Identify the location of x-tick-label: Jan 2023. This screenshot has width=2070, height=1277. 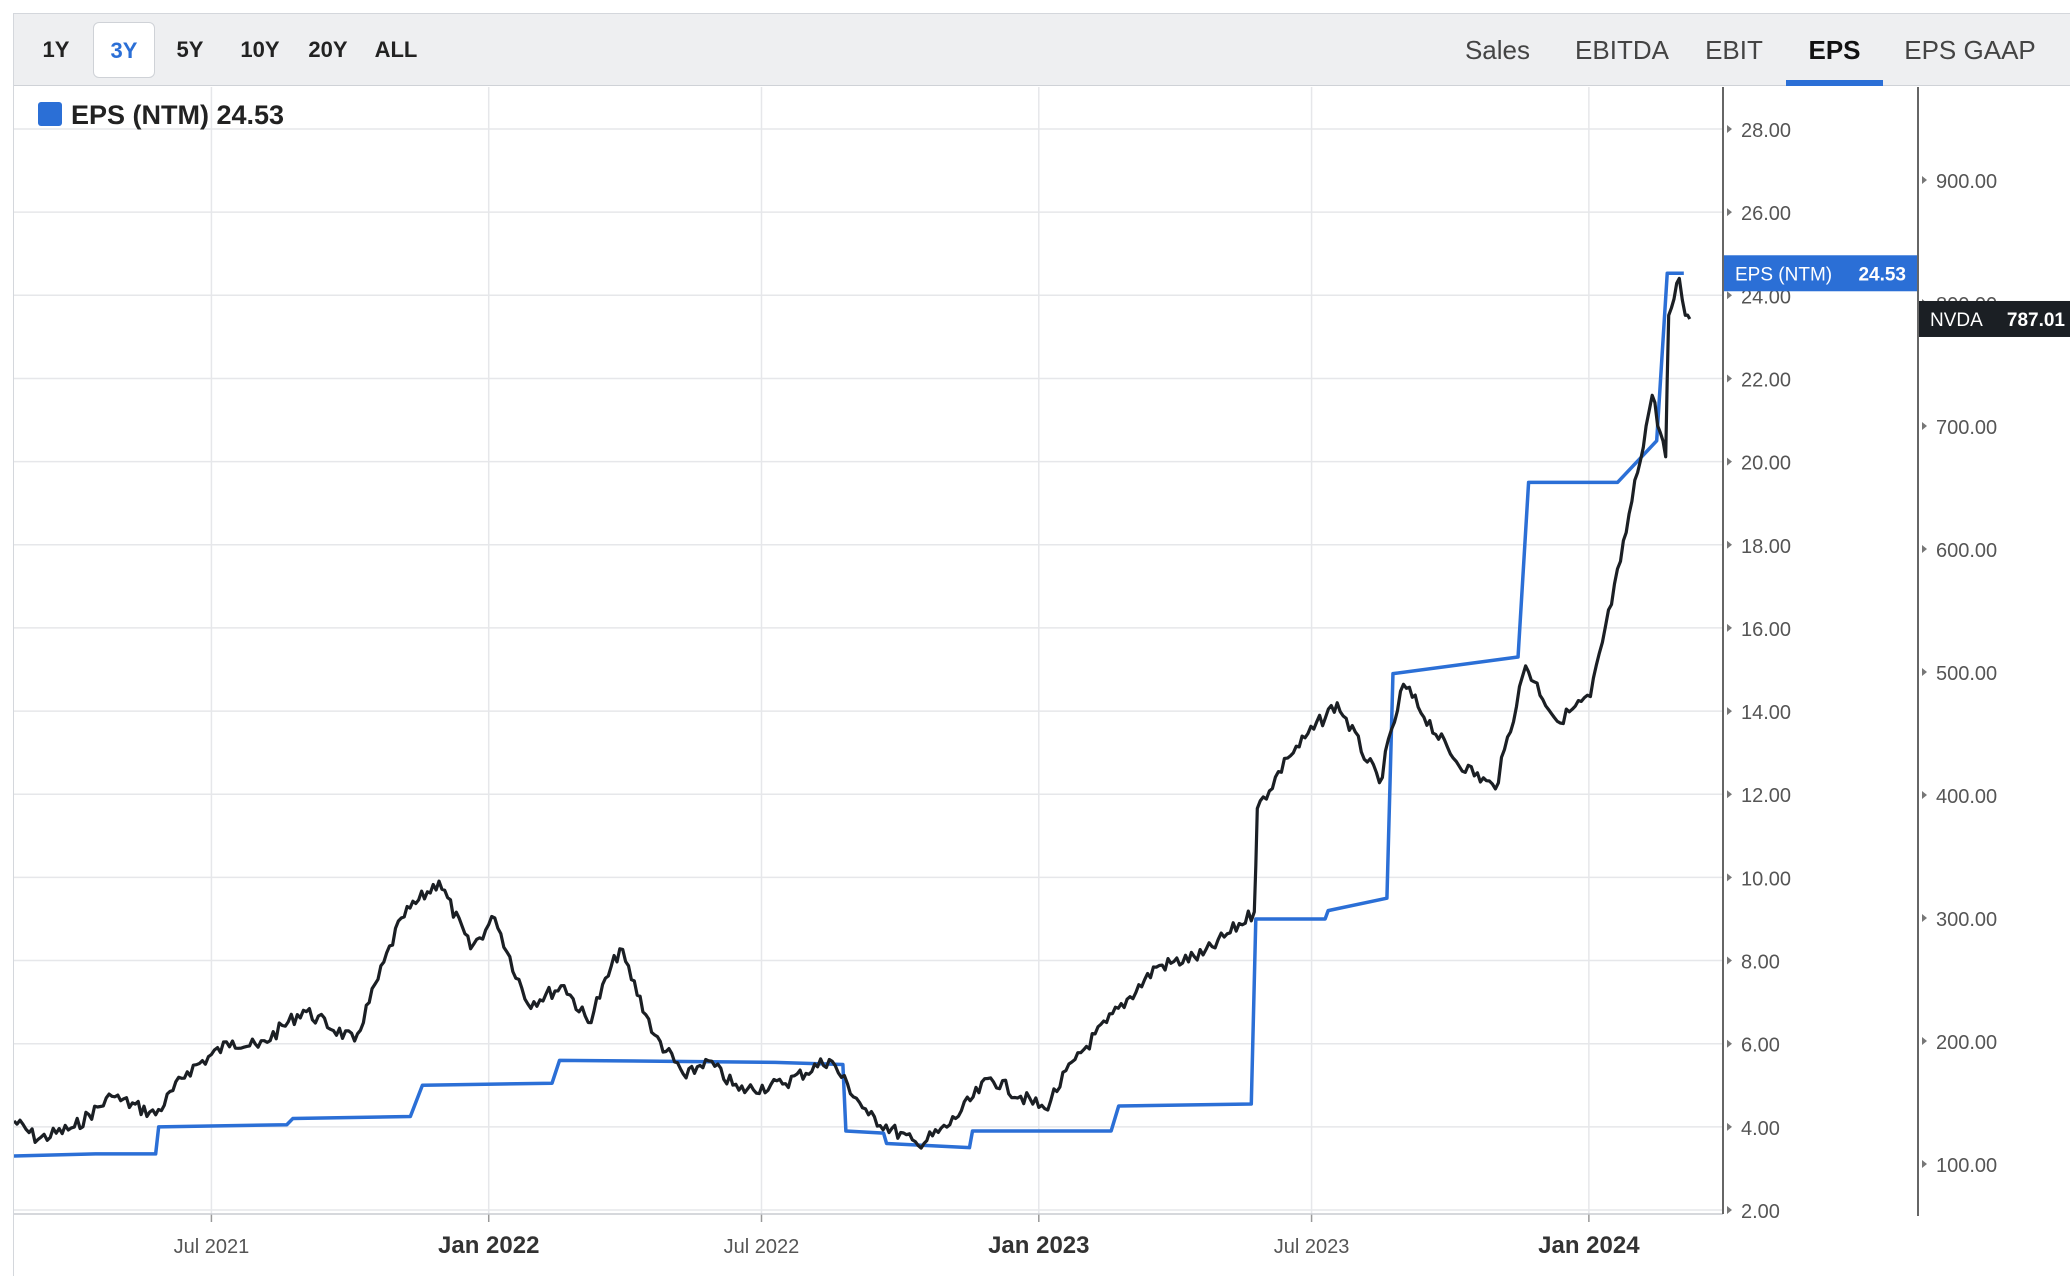
(1038, 1245).